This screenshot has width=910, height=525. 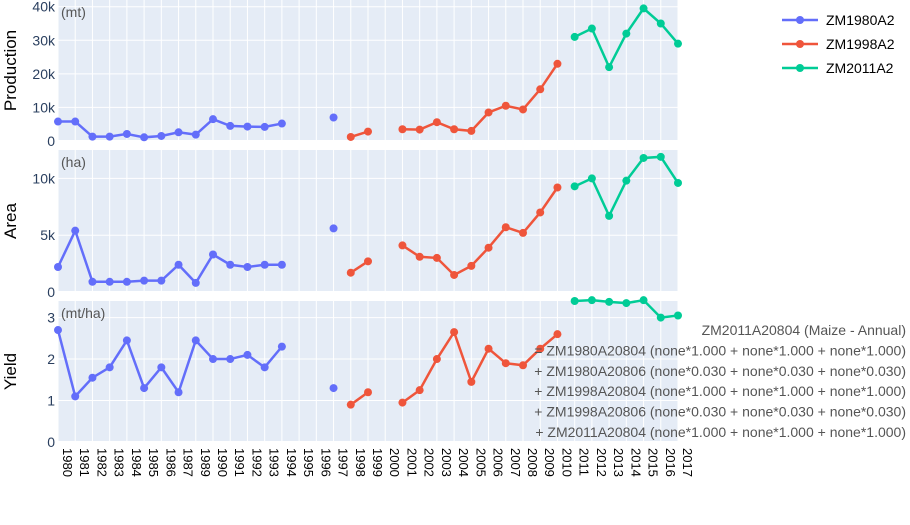 What do you see at coordinates (860, 20) in the screenshot?
I see `legend-label-ZM1980A2: ZM1980A2` at bounding box center [860, 20].